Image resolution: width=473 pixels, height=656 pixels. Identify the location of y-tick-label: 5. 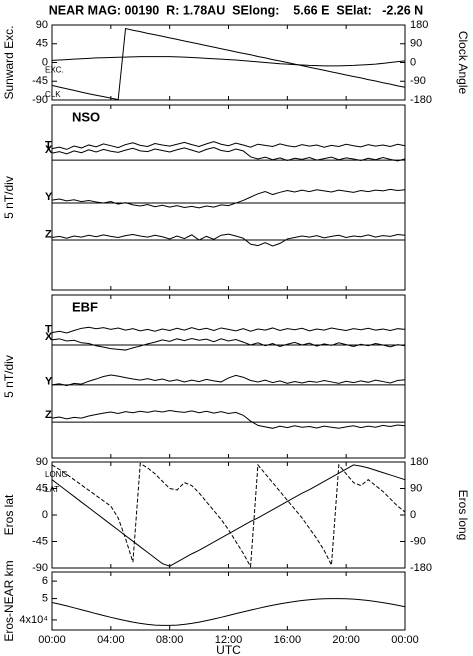
(45, 598).